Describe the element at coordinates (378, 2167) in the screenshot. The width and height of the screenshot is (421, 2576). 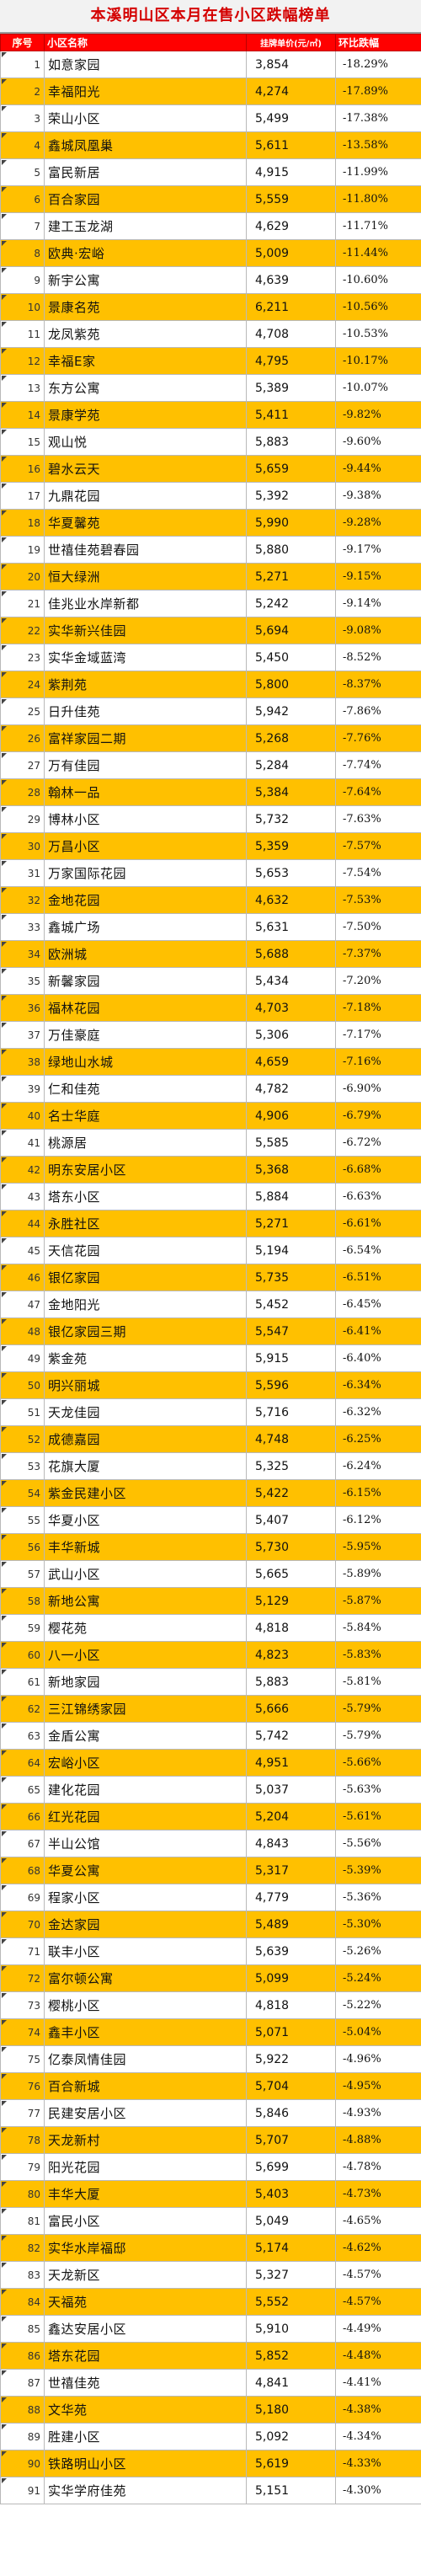
I see `price-change: -4.78%` at that location.